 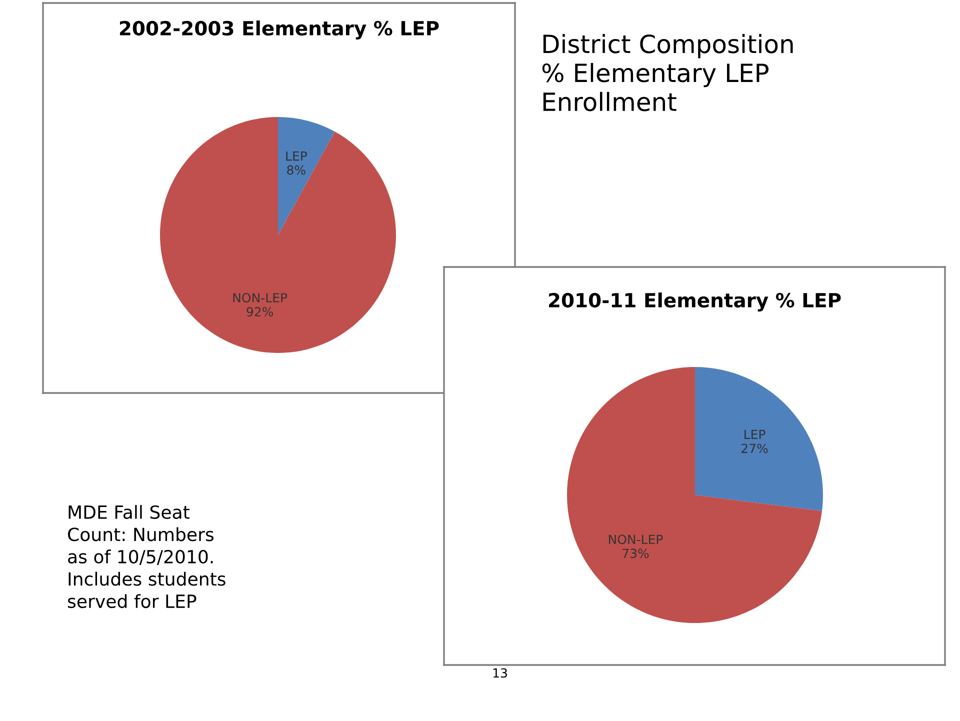 What do you see at coordinates (667, 73) in the screenshot?
I see `text: District Composition % Elementary LEP Enrollment` at bounding box center [667, 73].